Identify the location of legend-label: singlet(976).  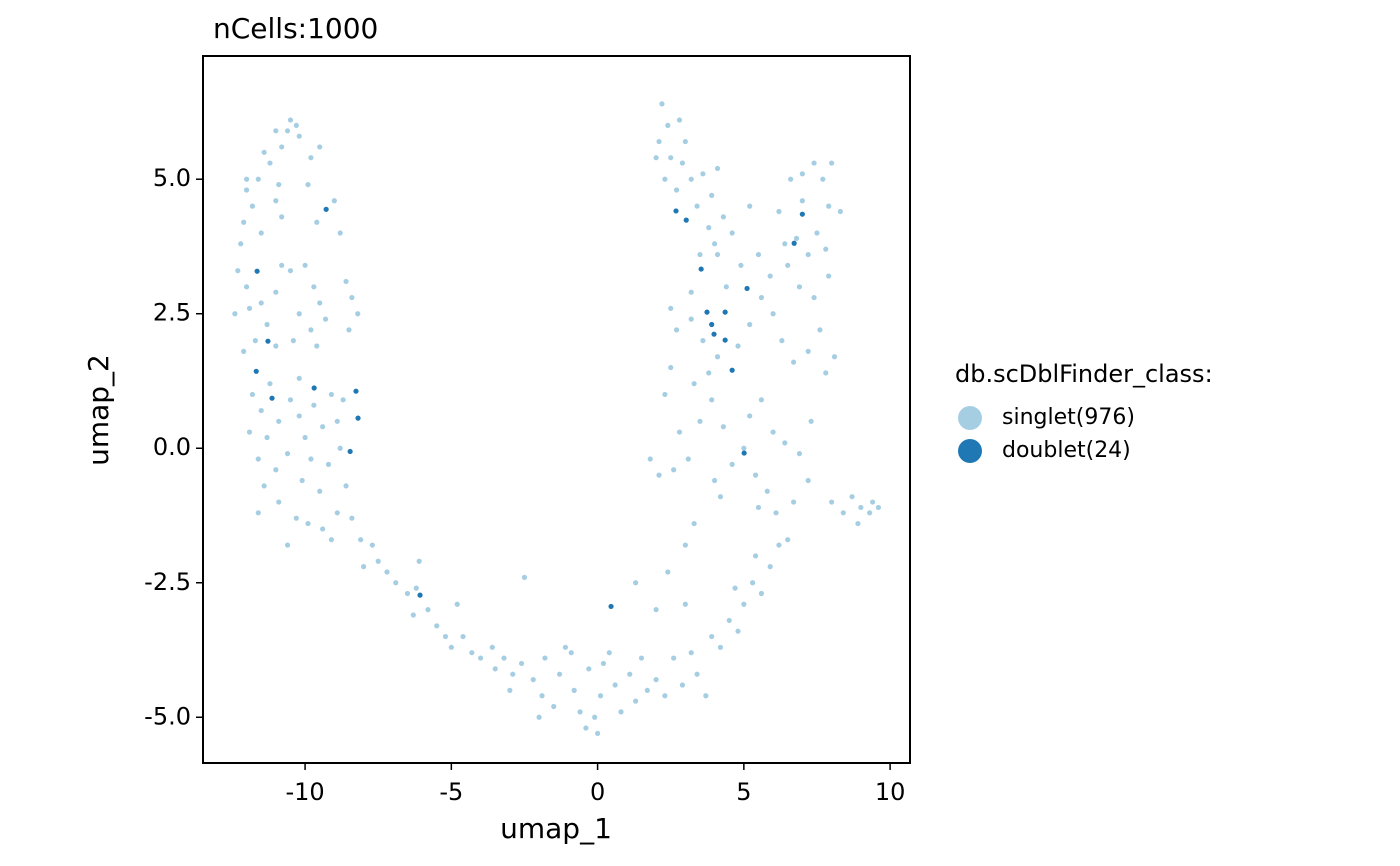
(1068, 417).